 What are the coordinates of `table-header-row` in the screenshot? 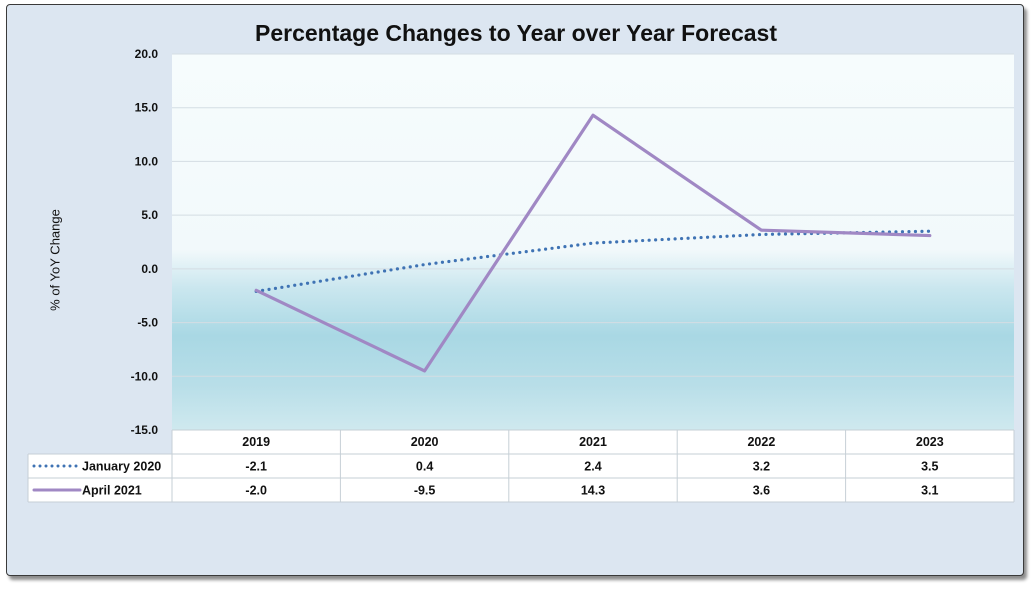 It's located at (593, 442).